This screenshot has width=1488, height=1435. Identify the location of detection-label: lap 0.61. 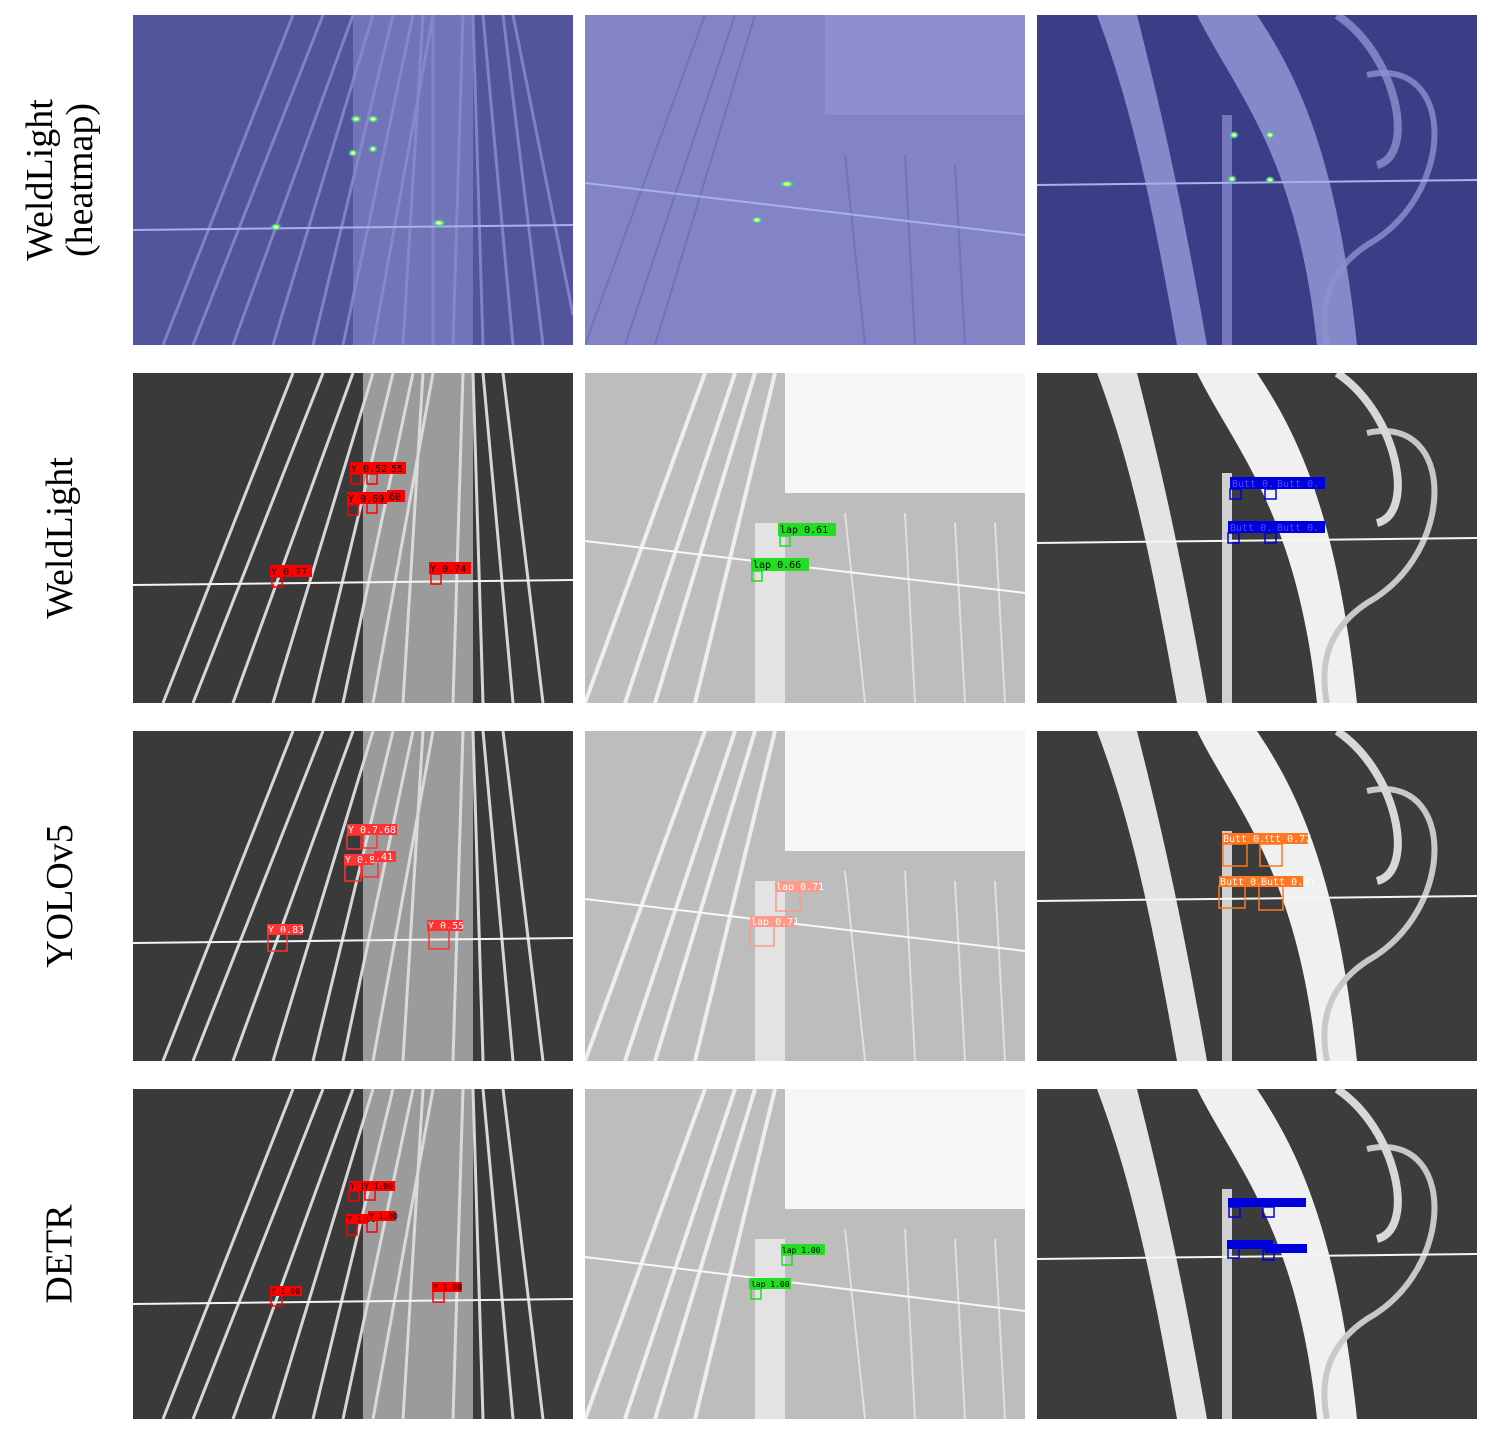
(804, 530).